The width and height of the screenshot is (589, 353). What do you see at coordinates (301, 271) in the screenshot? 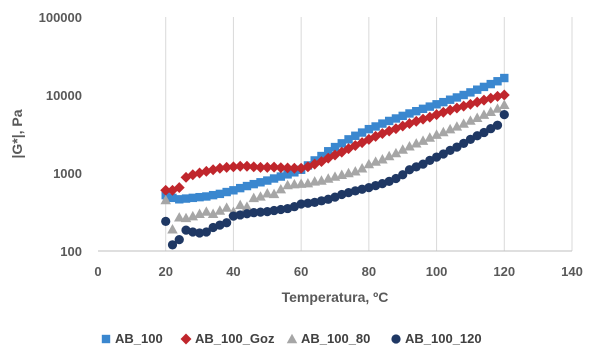
I see `x-tick-label: 60` at bounding box center [301, 271].